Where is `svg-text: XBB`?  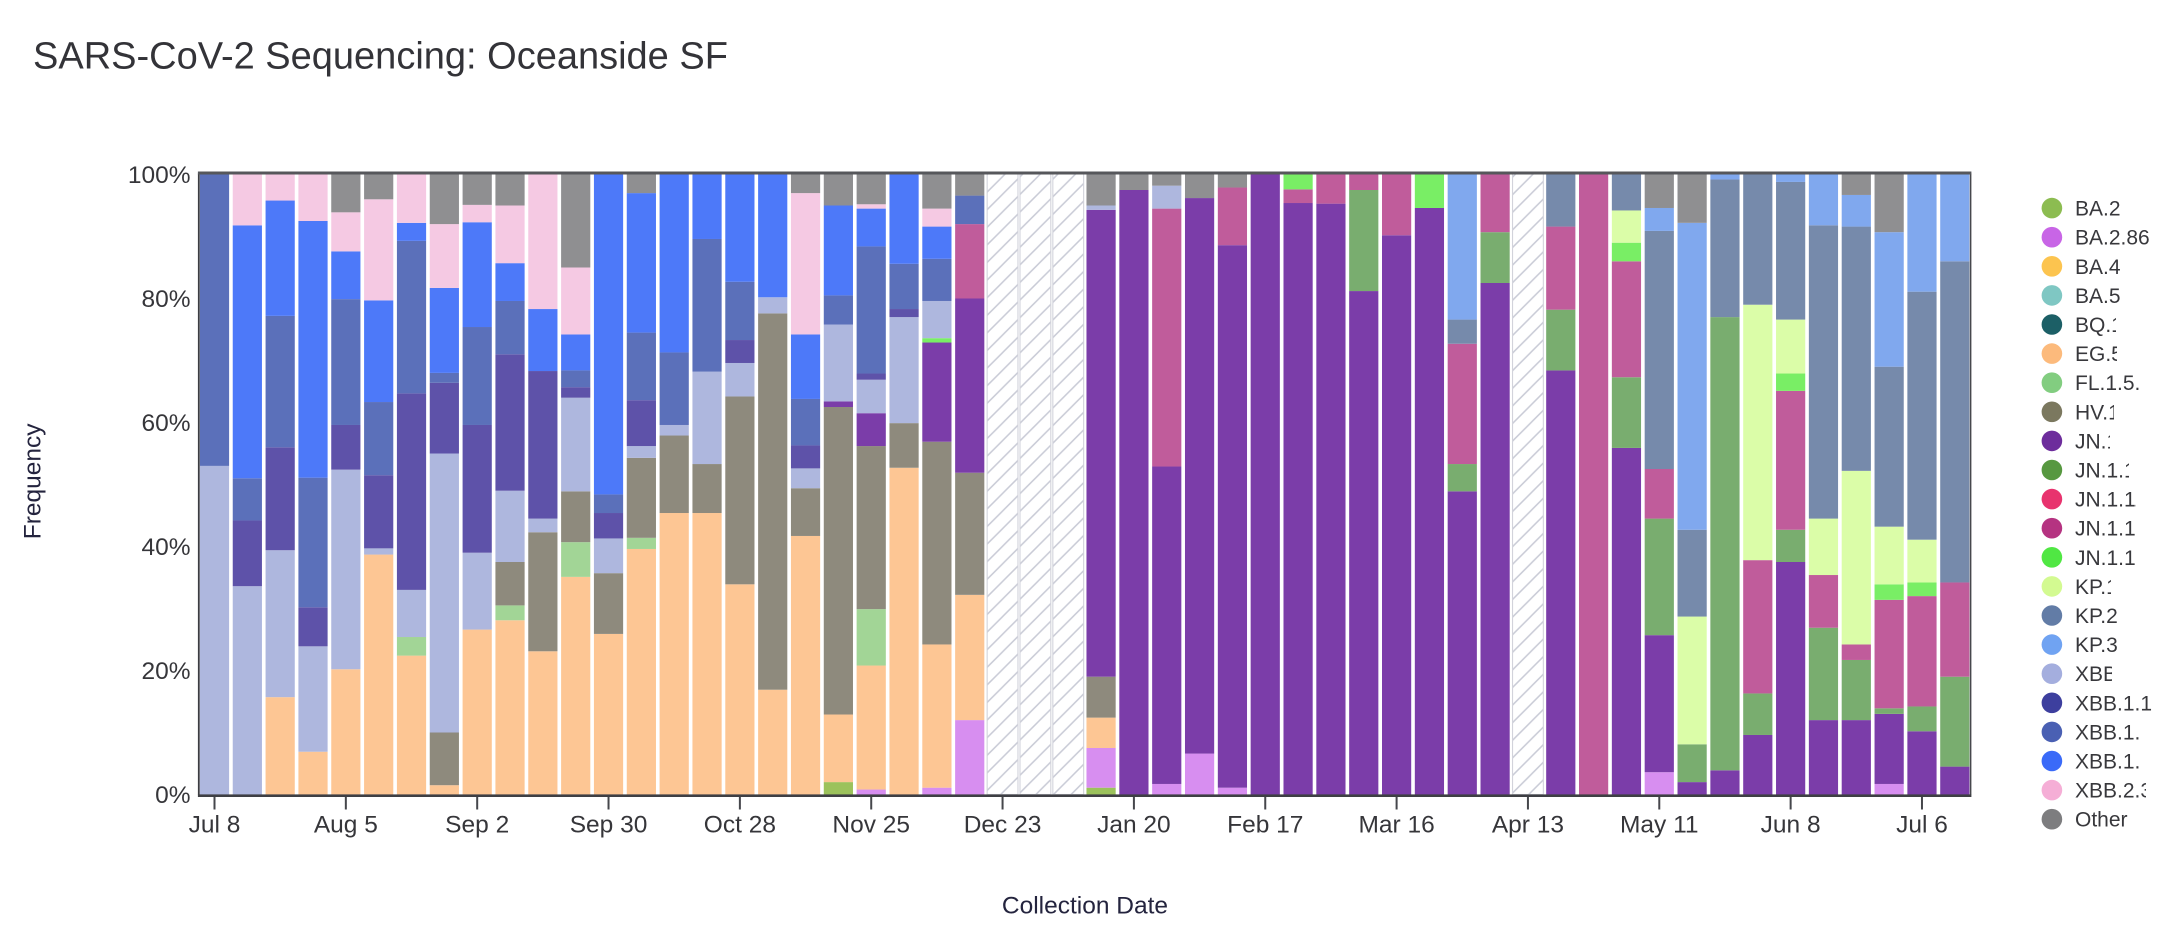 svg-text: XBB is located at coordinates (2096, 674).